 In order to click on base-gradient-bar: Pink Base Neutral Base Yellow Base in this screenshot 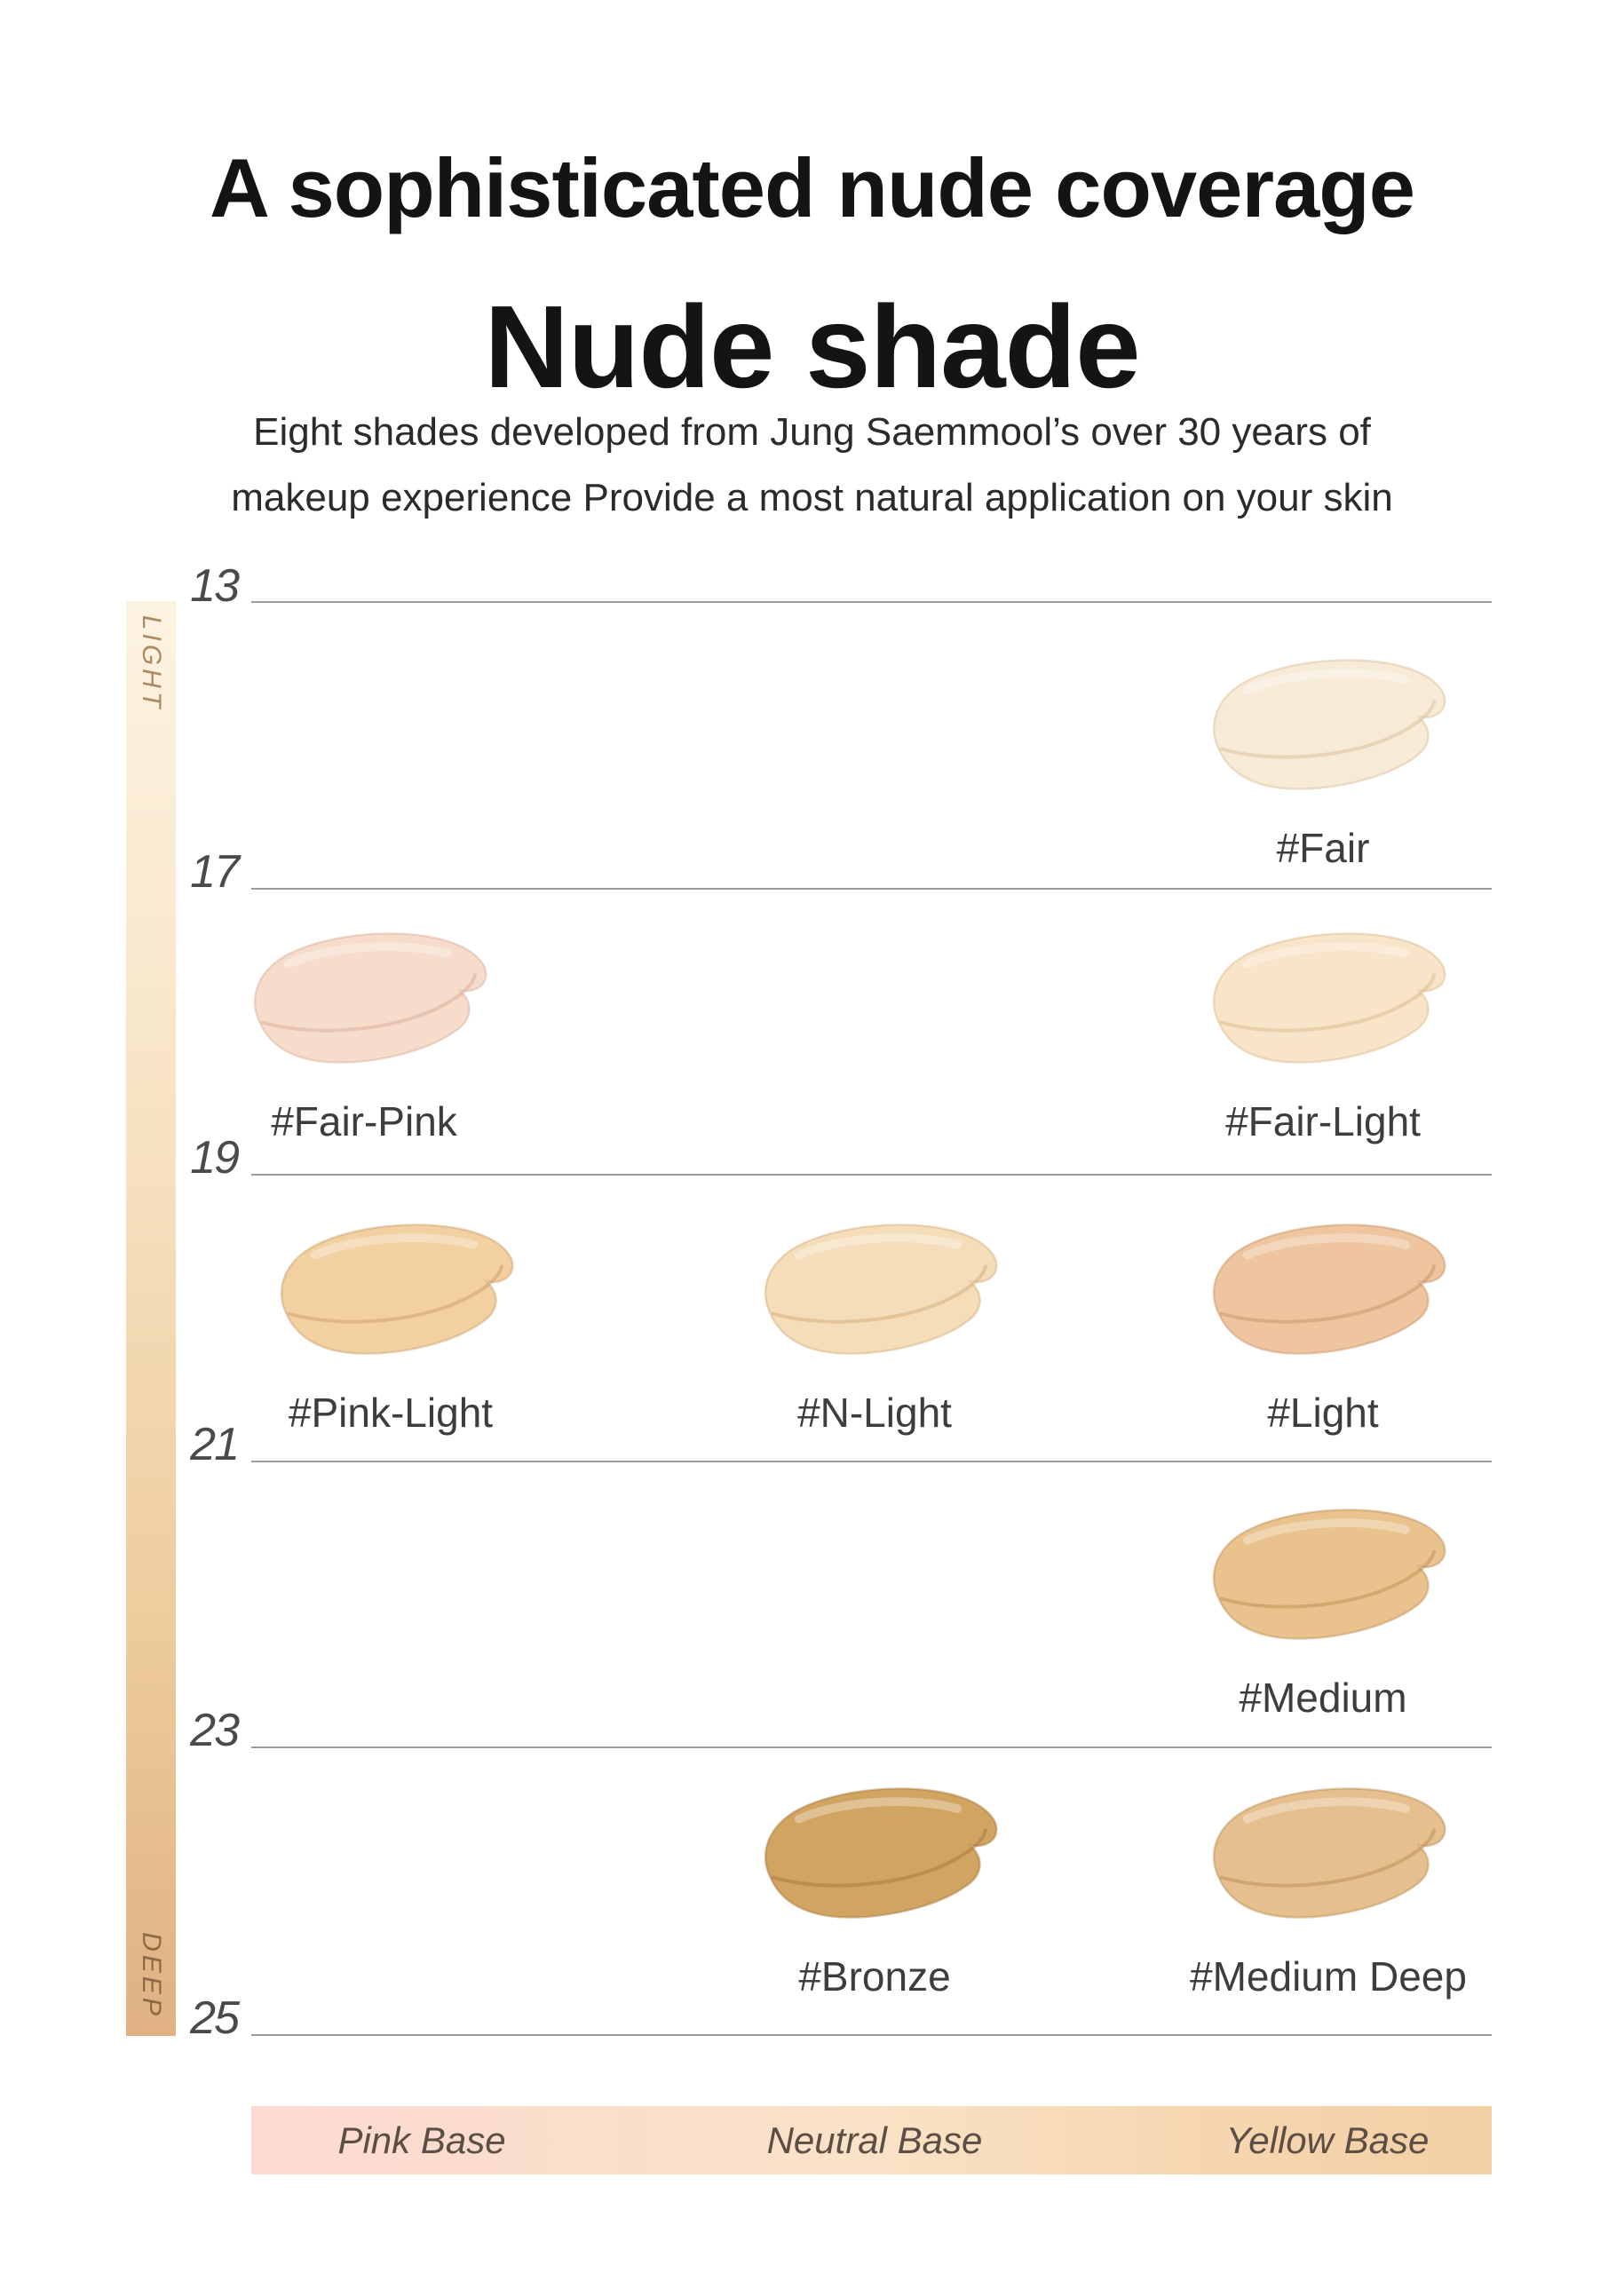, I will do `click(871, 2140)`.